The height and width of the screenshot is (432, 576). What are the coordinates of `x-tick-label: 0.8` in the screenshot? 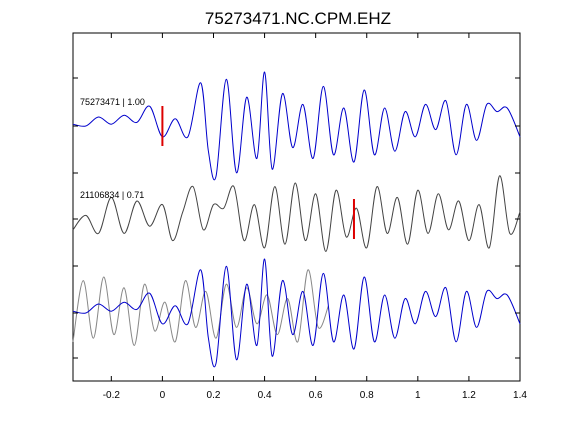 It's located at (367, 395).